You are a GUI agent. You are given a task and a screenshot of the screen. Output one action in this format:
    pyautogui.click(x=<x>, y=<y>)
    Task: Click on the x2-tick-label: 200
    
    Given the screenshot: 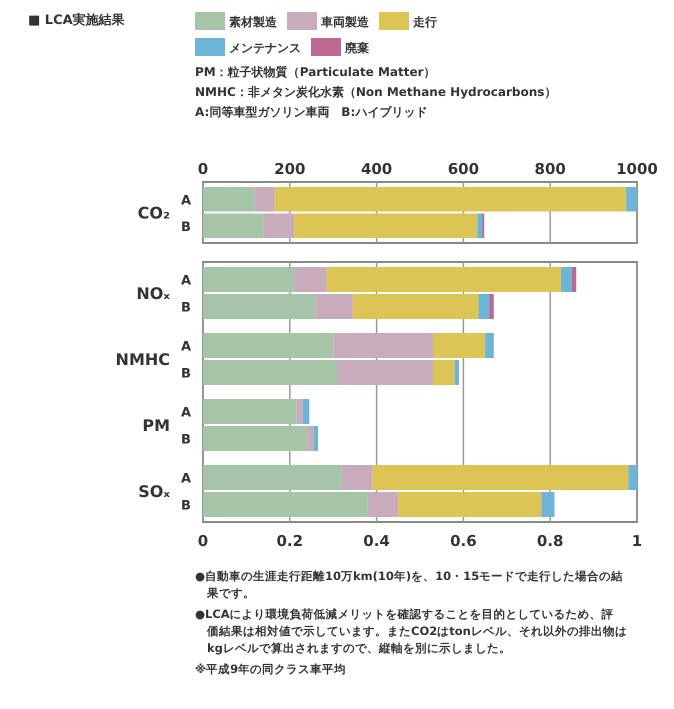 What is the action you would take?
    pyautogui.click(x=290, y=169)
    